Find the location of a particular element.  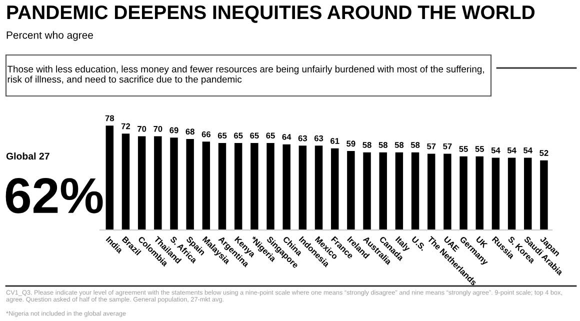

data-label: 59 is located at coordinates (351, 143).